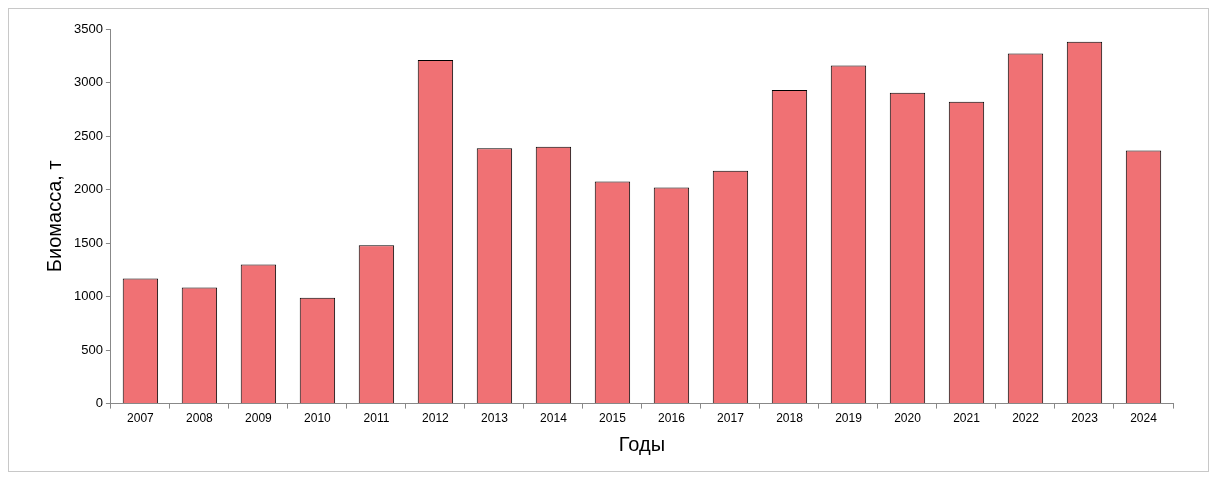 The height and width of the screenshot is (480, 1217). Describe the element at coordinates (88, 82) in the screenshot. I see `y-tick-label: 3000` at that location.